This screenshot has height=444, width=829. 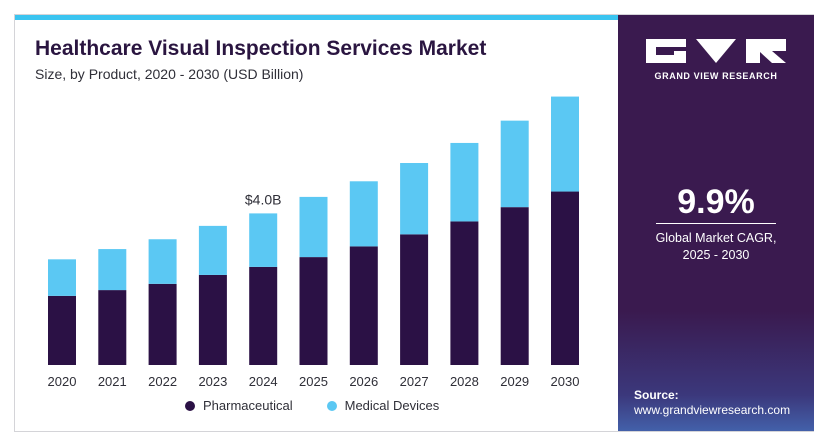 I want to click on brand-name: GRAND VIEW RESEARCH, so click(x=716, y=76).